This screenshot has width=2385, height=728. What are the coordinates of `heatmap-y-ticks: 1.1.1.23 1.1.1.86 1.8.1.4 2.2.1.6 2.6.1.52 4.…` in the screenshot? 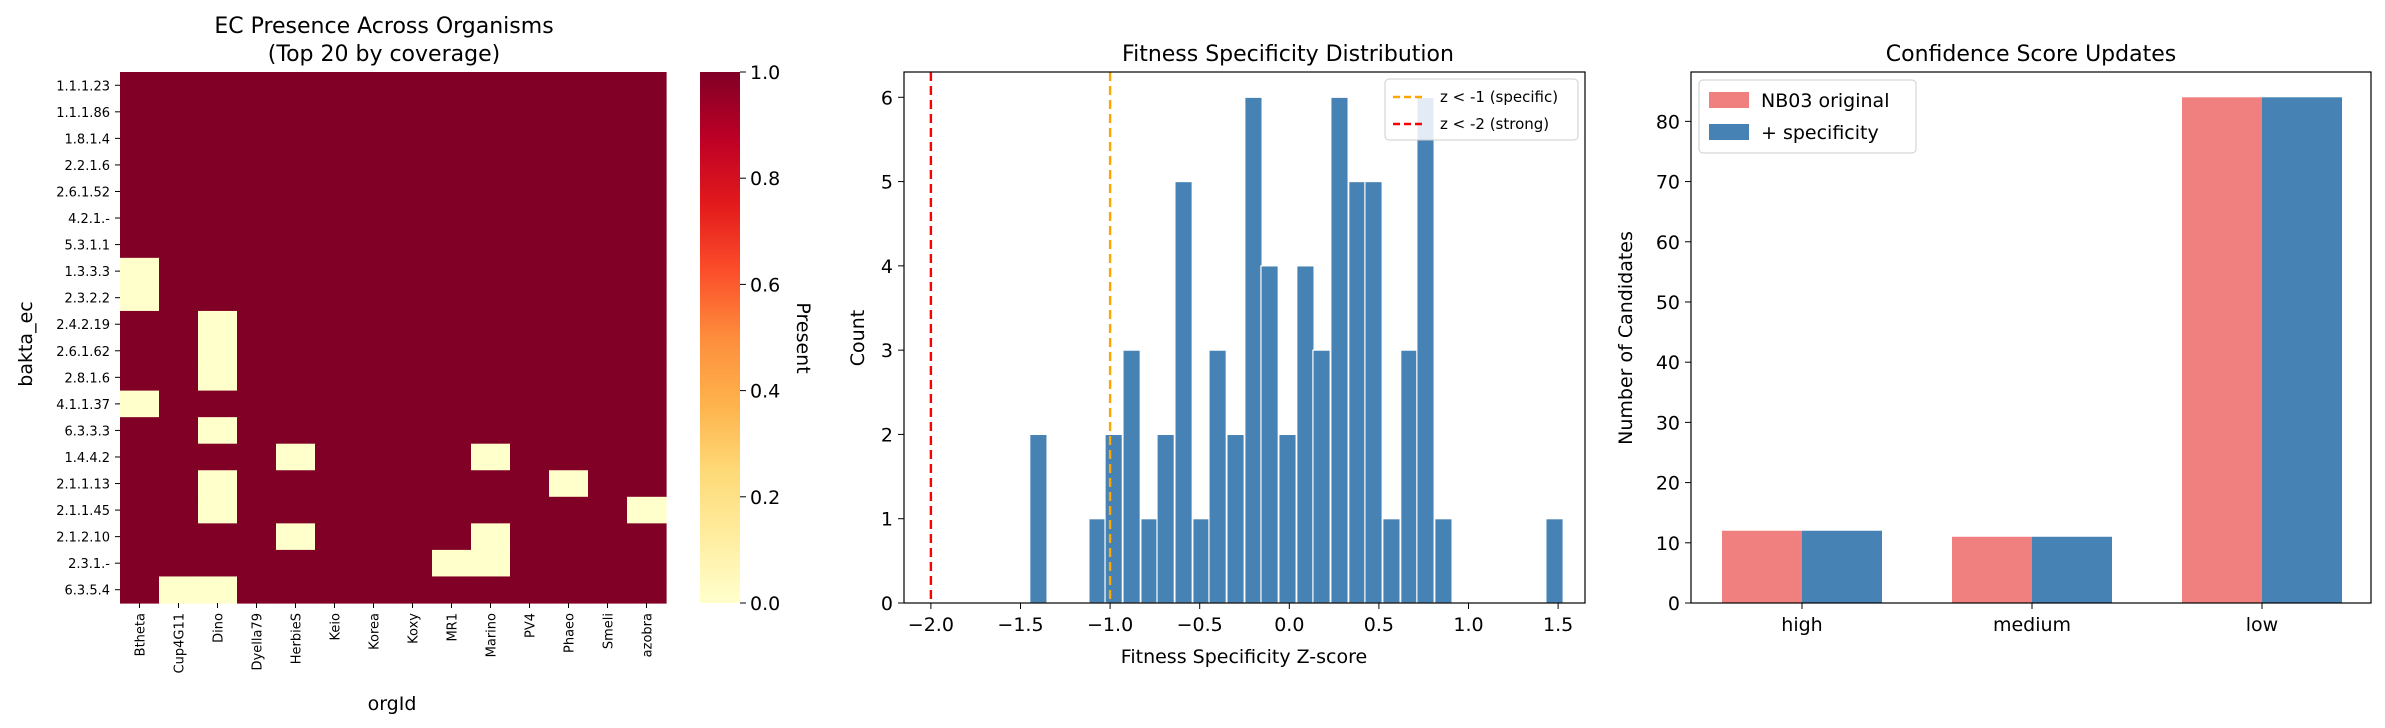 It's located at (88, 339).